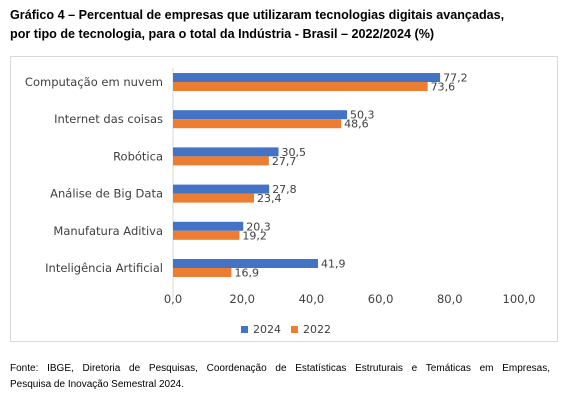 The width and height of the screenshot is (567, 405). I want to click on data-label-2024: 30,5, so click(294, 152).